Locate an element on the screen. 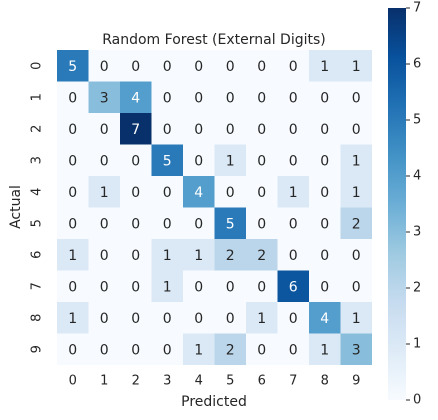  chart-title: Random Forest (External Digits) is located at coordinates (214, 40).